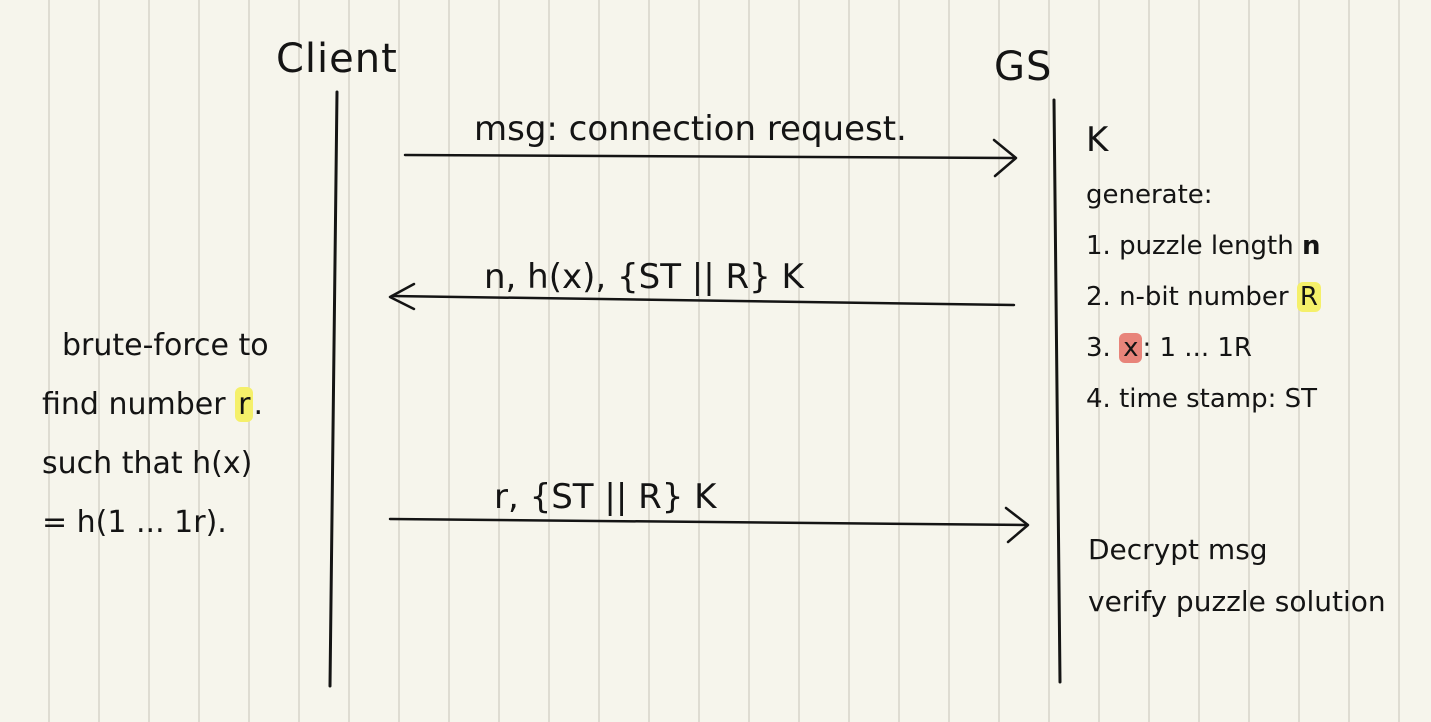  I want to click on server-lifeline, so click(1057, 391).